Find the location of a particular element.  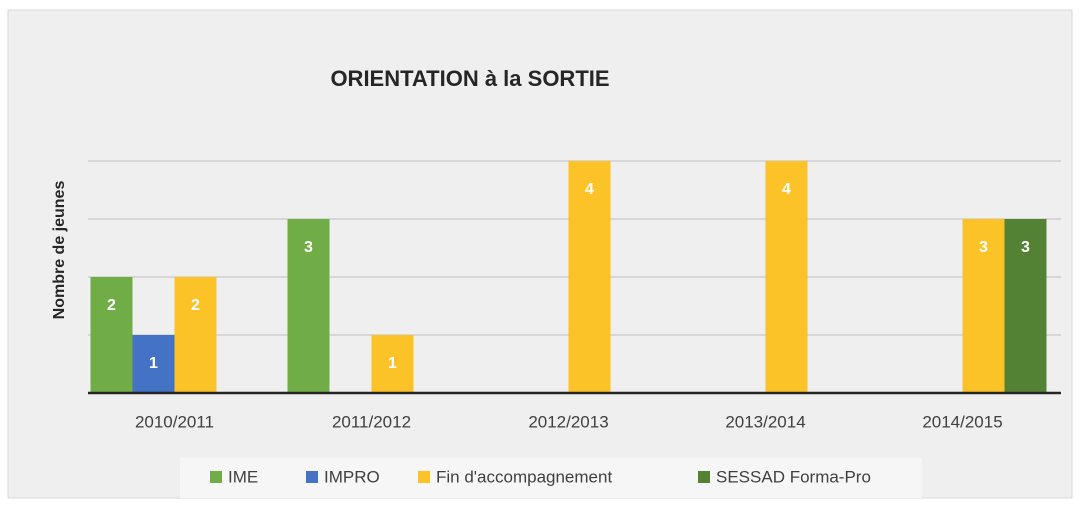

legend-label: Fin d'accompagnement is located at coordinates (524, 476).